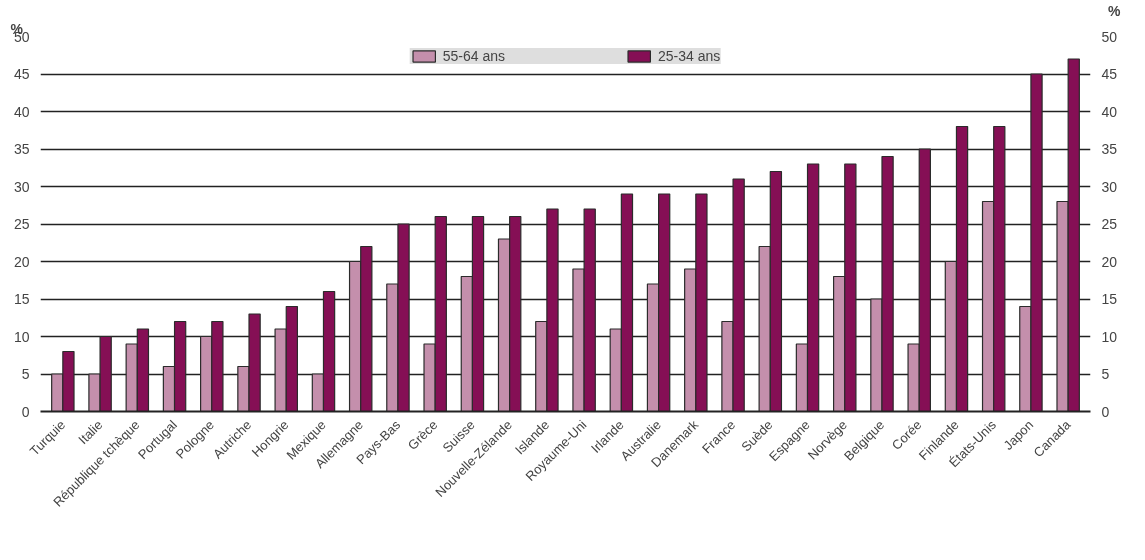  What do you see at coordinates (21, 224) in the screenshot?
I see `y-tick-label: 25` at bounding box center [21, 224].